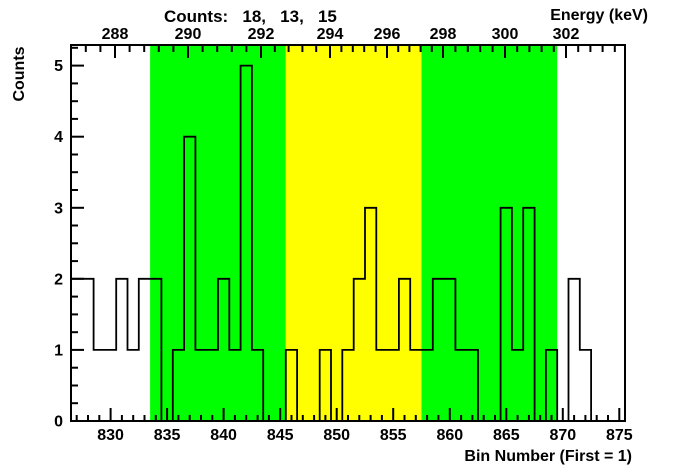 This screenshot has width=696, height=472. I want to click on y-tick-label-1: 1, so click(58, 350).